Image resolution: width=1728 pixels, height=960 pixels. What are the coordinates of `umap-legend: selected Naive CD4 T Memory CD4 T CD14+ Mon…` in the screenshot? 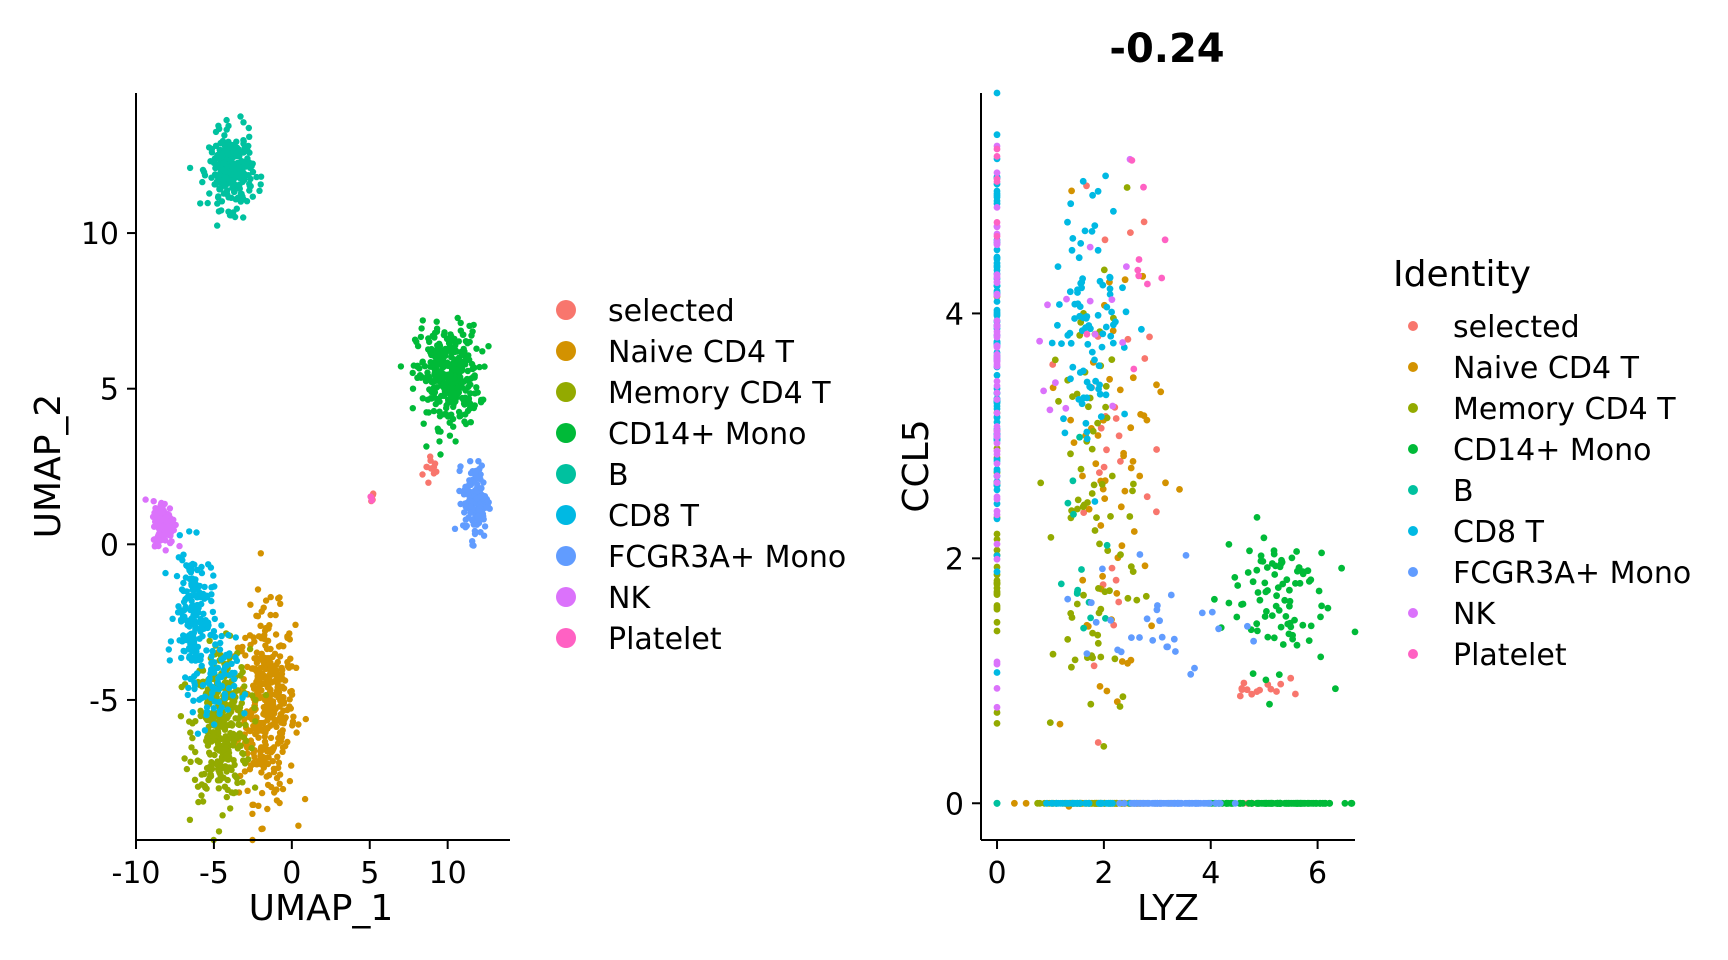 It's located at (701, 475).